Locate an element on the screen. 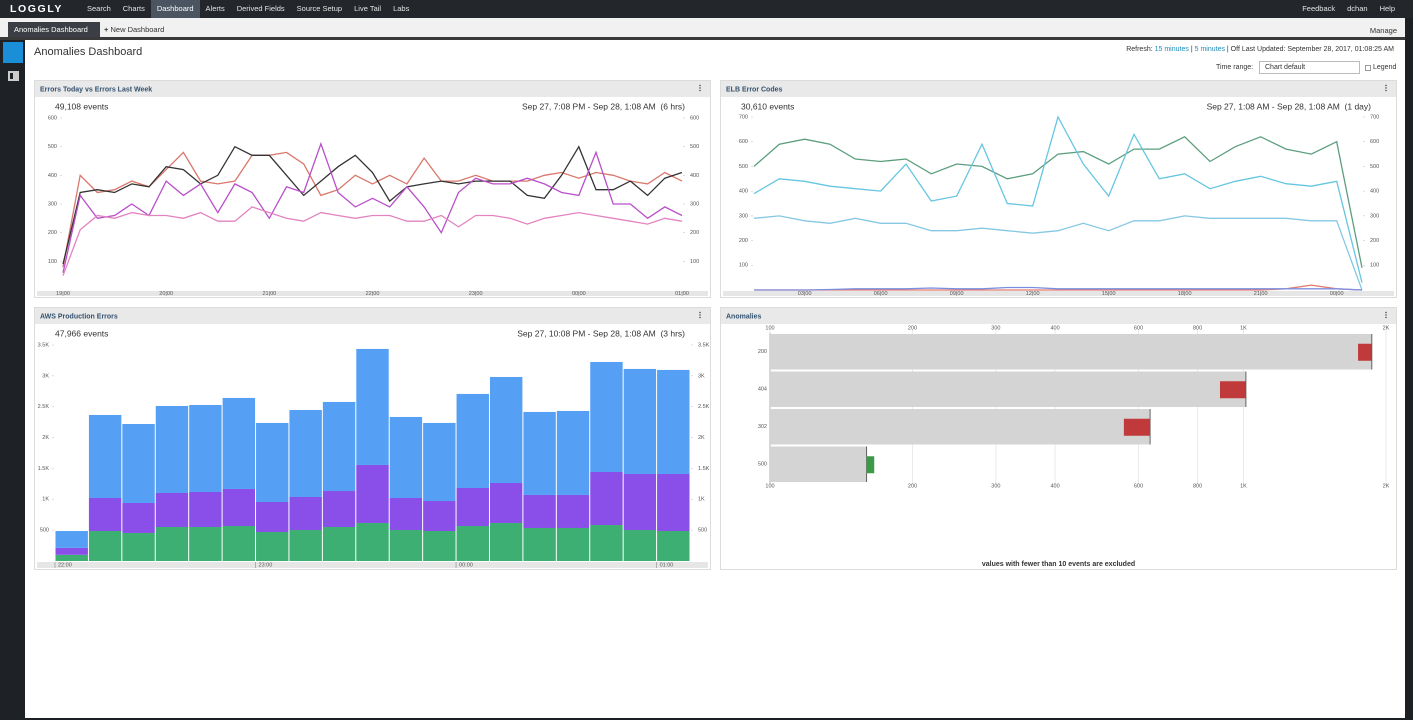 Image resolution: width=1413 pixels, height=720 pixels. nav-item: Charts is located at coordinates (133, 8).